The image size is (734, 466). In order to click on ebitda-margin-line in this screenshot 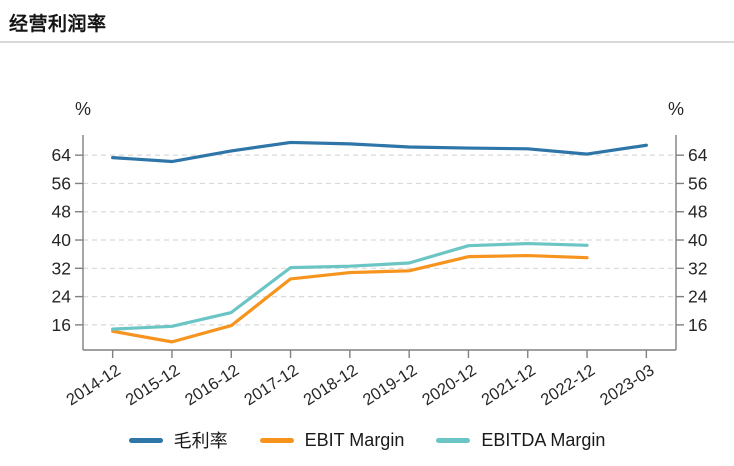, I will do `click(350, 286)`.